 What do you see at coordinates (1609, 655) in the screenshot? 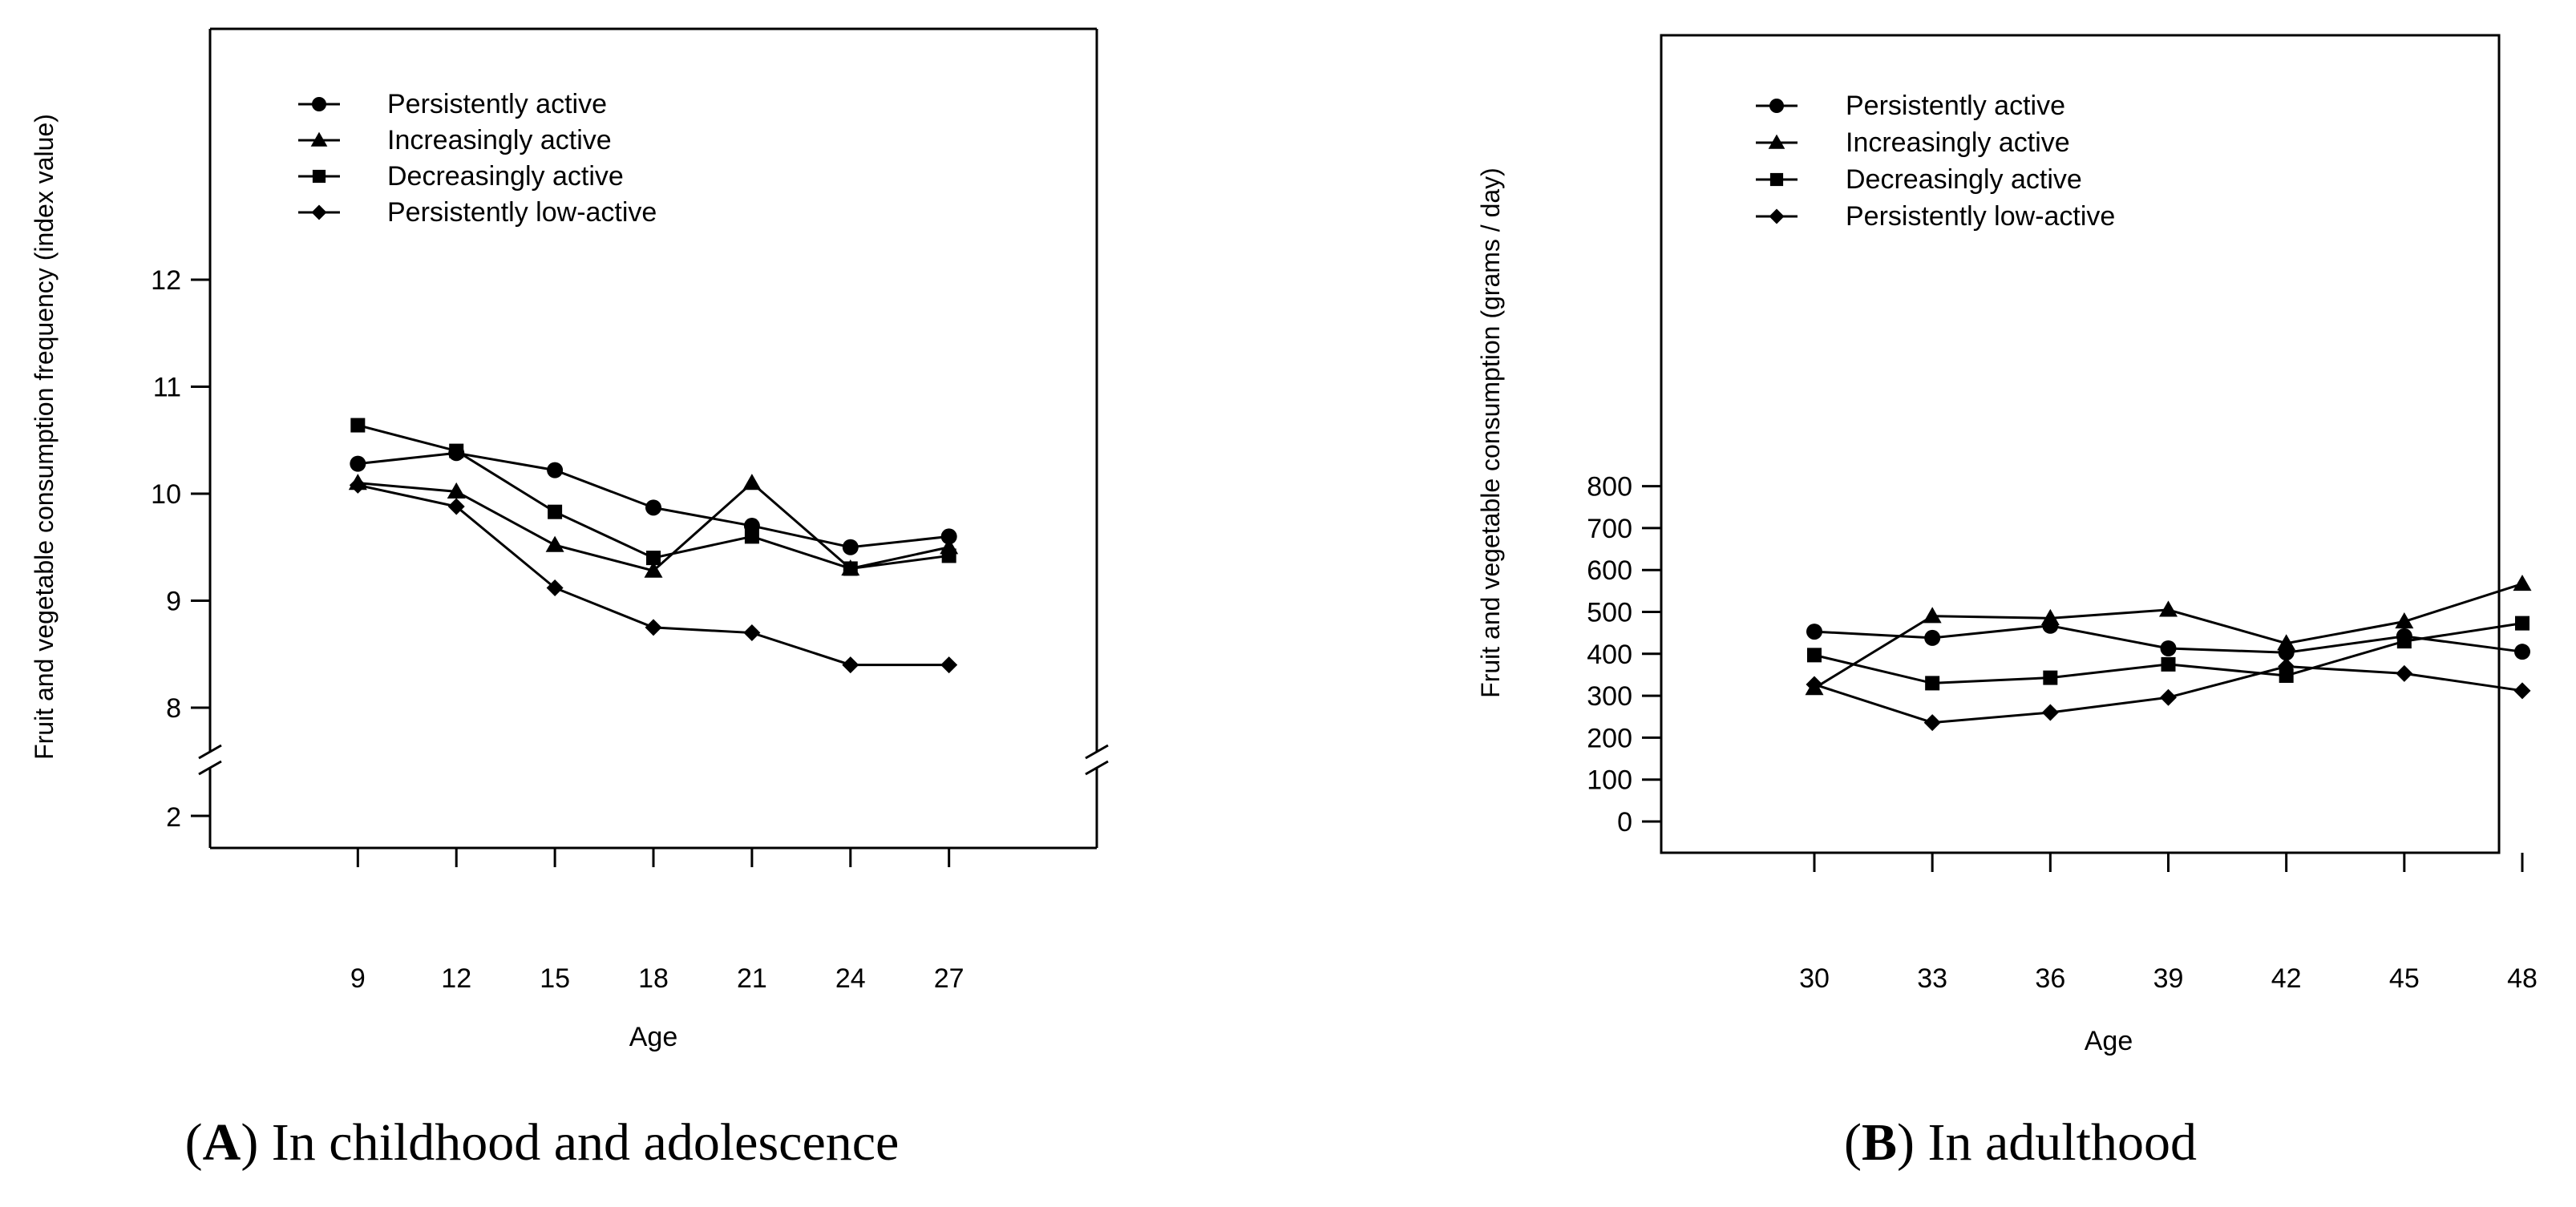
I see `panel-b-ytick-label-400: 400` at bounding box center [1609, 655].